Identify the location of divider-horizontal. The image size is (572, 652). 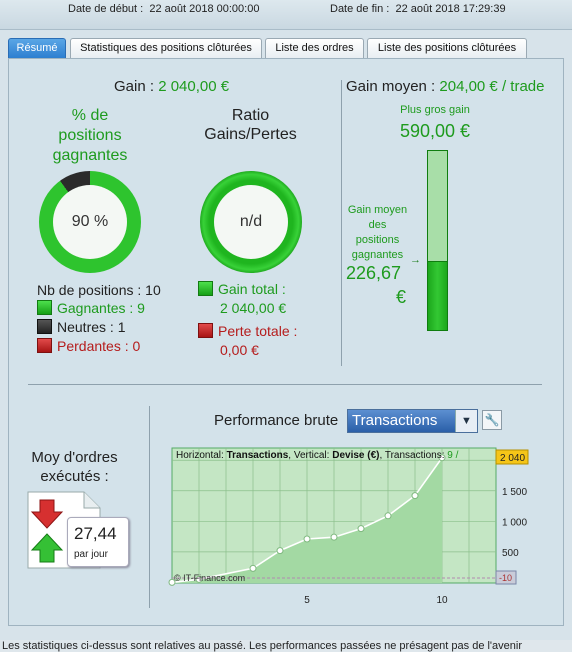
(285, 384).